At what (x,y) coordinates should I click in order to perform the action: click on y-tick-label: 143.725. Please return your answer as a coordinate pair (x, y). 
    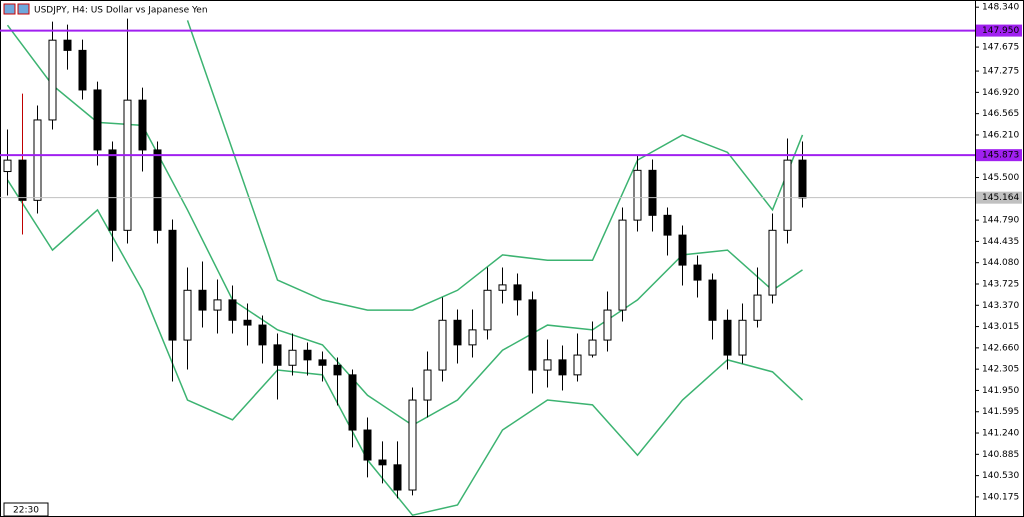
    Looking at the image, I should click on (1000, 284).